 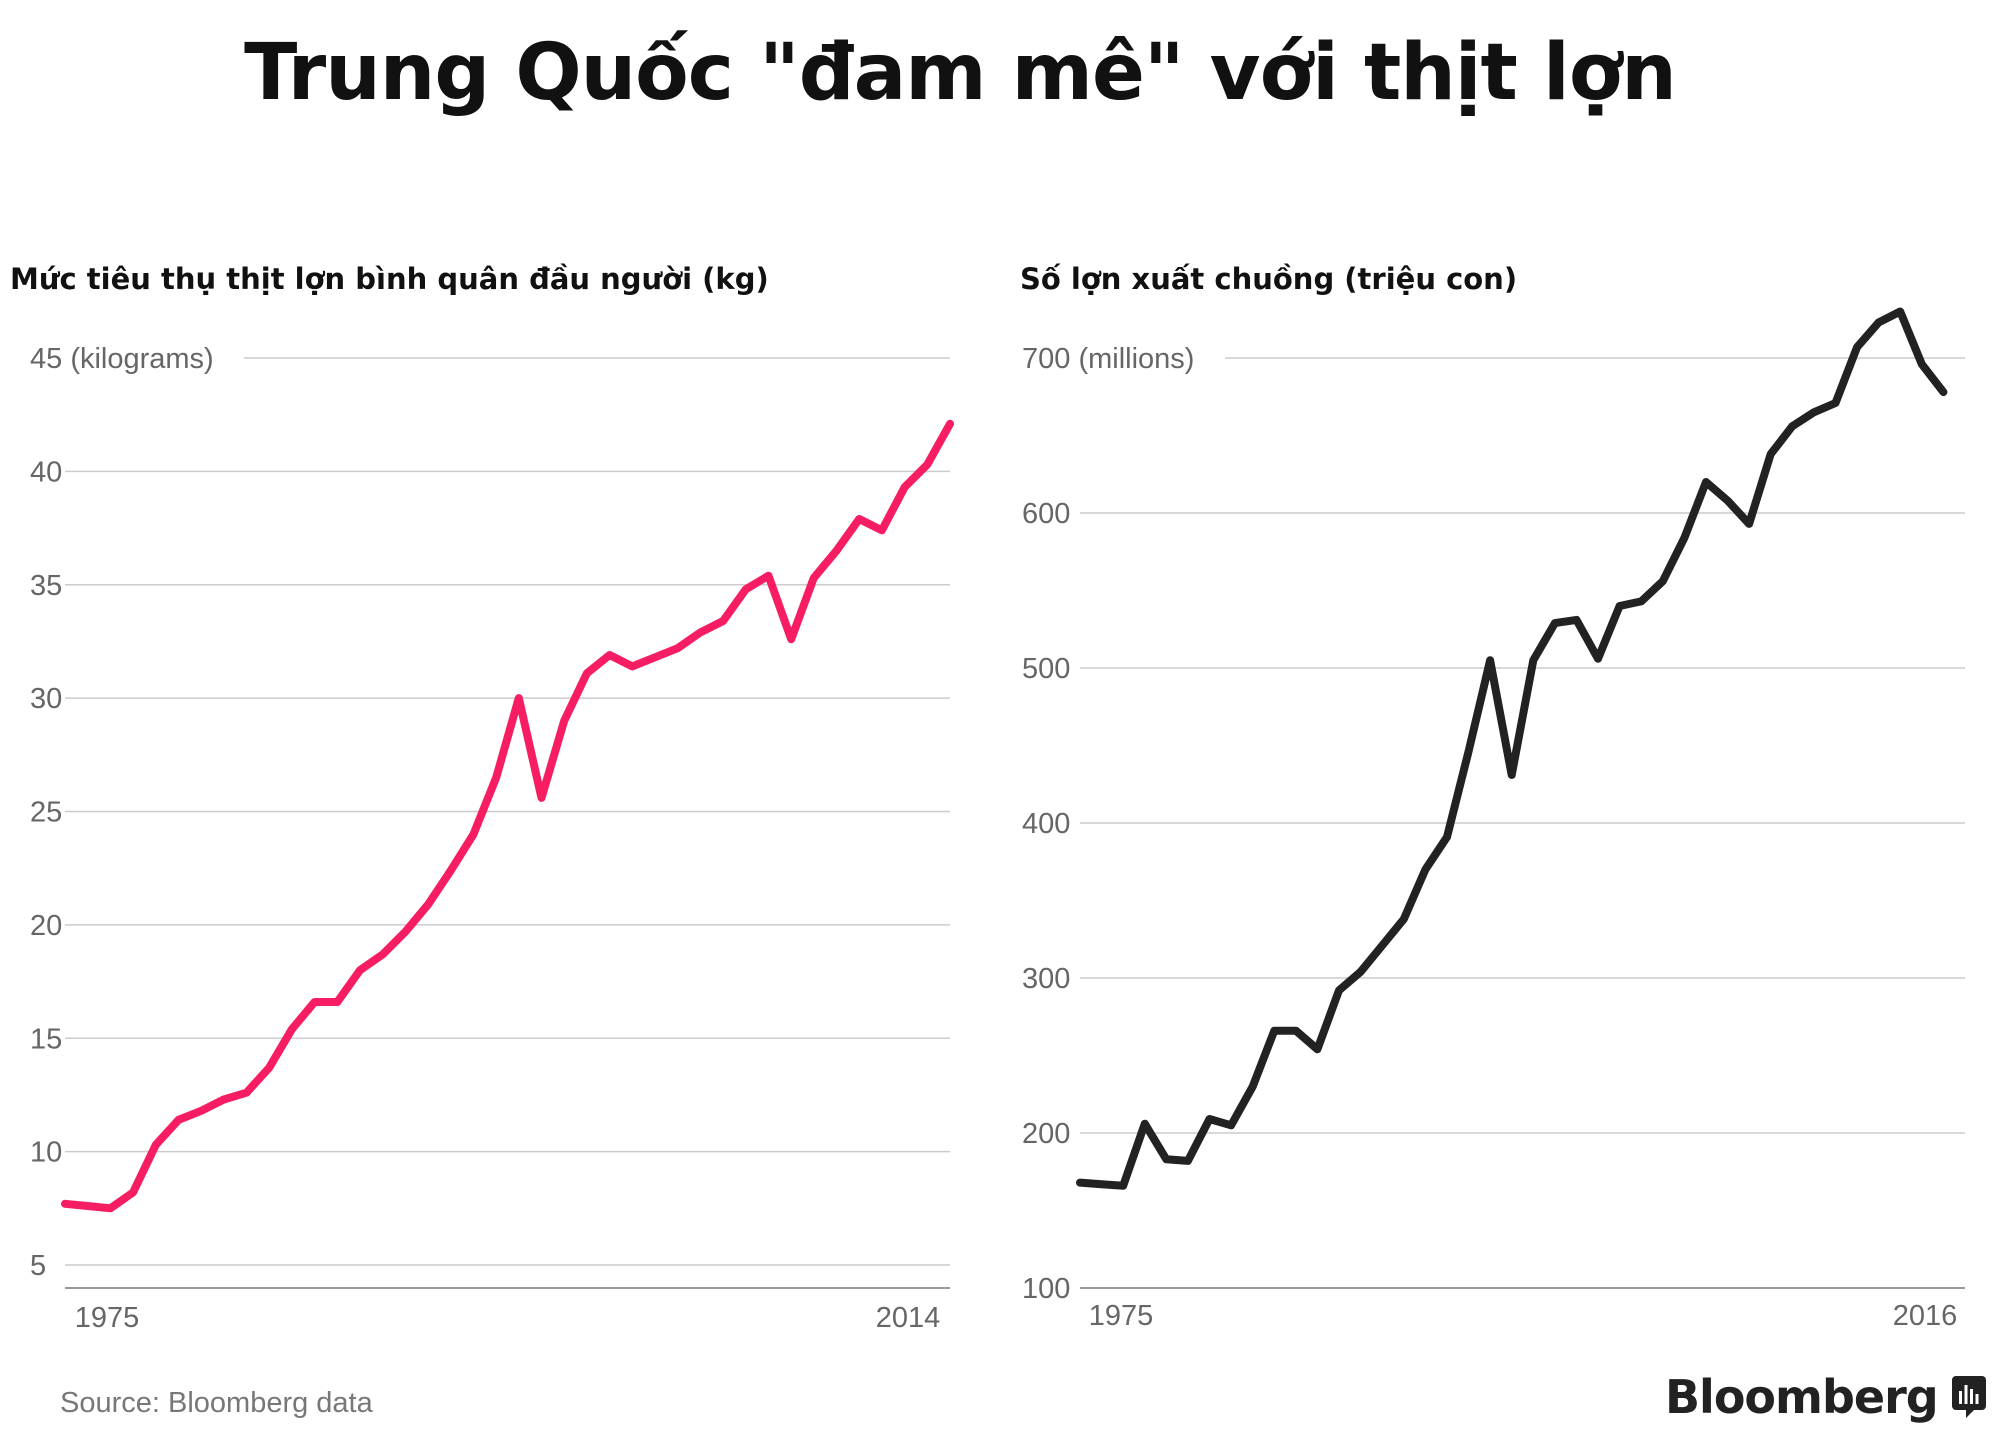 What do you see at coordinates (46, 472) in the screenshot?
I see `y-tick-label: 40` at bounding box center [46, 472].